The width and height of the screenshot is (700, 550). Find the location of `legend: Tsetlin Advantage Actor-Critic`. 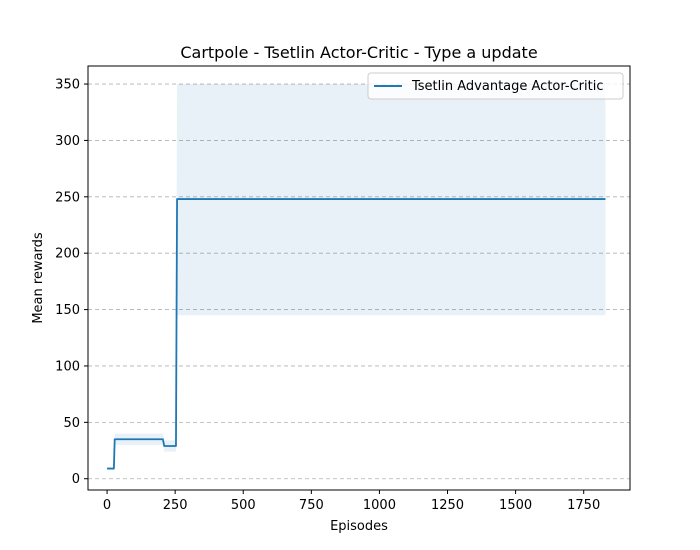

legend: Tsetlin Advantage Actor-Critic is located at coordinates (495, 86).